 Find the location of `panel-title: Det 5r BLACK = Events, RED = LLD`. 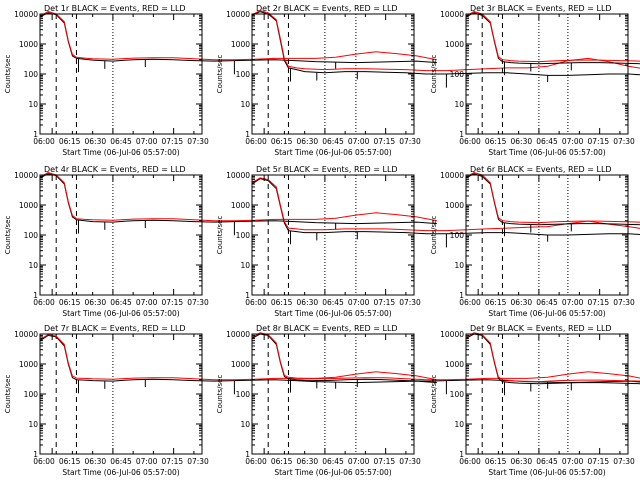

panel-title: Det 5r BLACK = Events, RED = LLD is located at coordinates (327, 169).